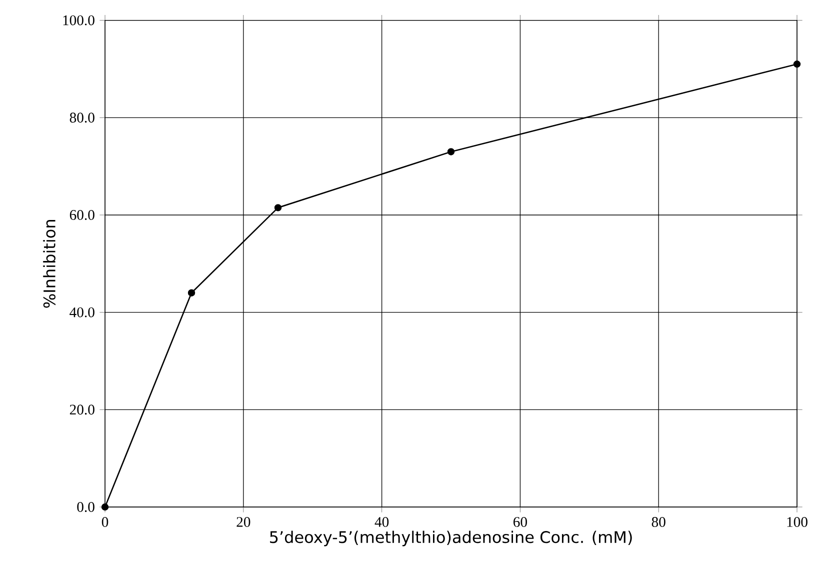 Image resolution: width=816 pixels, height=577 pixels. I want to click on x-tick-label: 80, so click(659, 522).